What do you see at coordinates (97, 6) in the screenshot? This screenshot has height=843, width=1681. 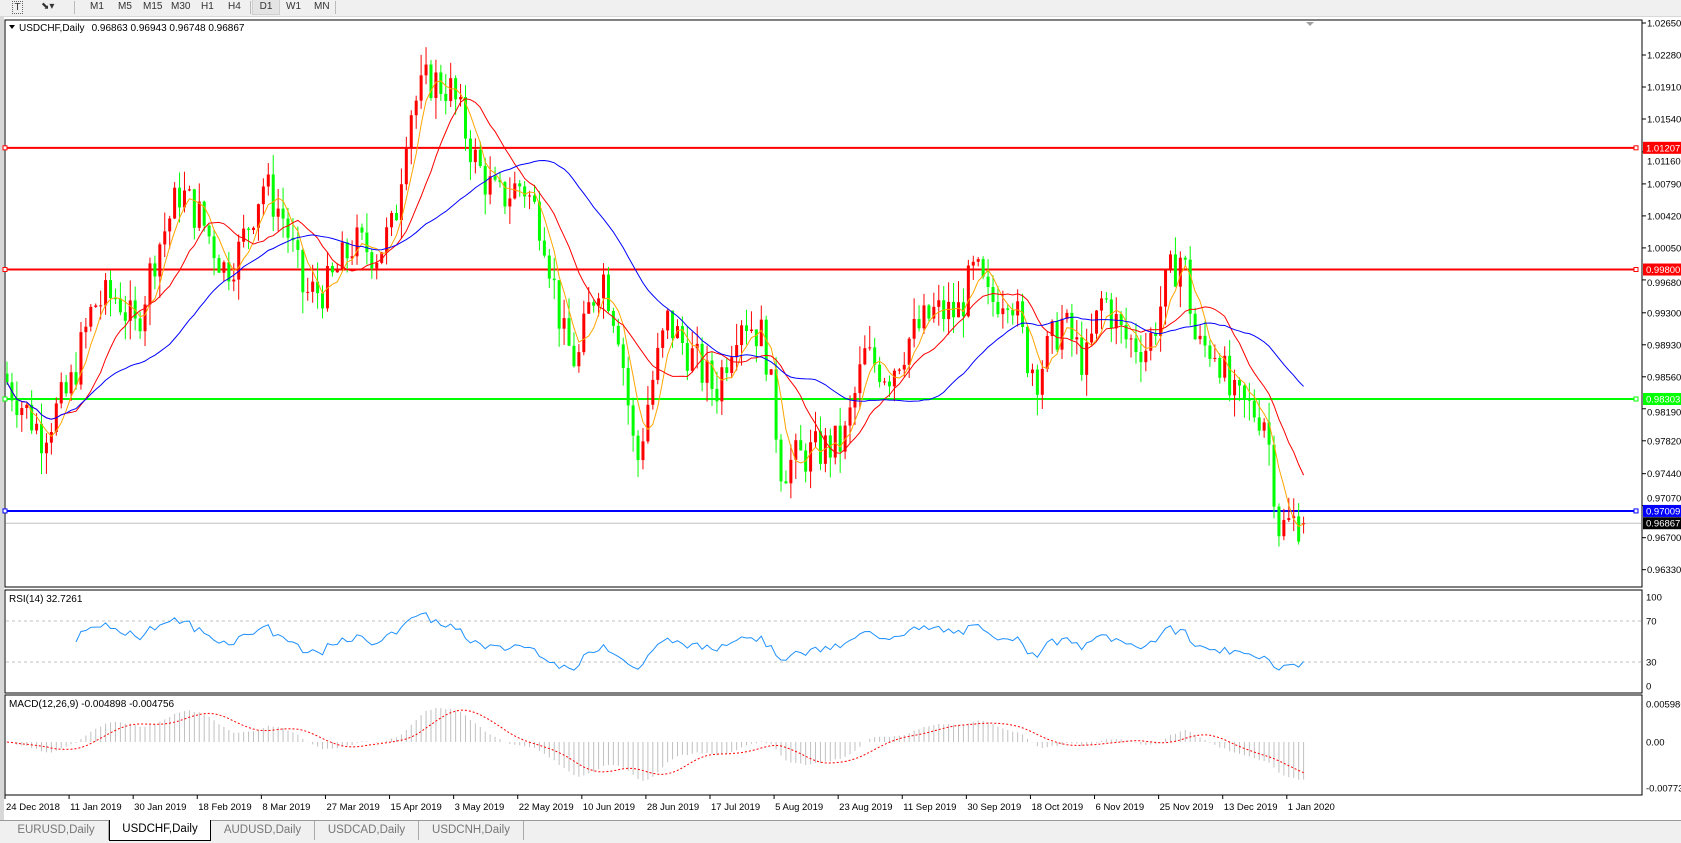 I see `timeframe-m1: M1` at bounding box center [97, 6].